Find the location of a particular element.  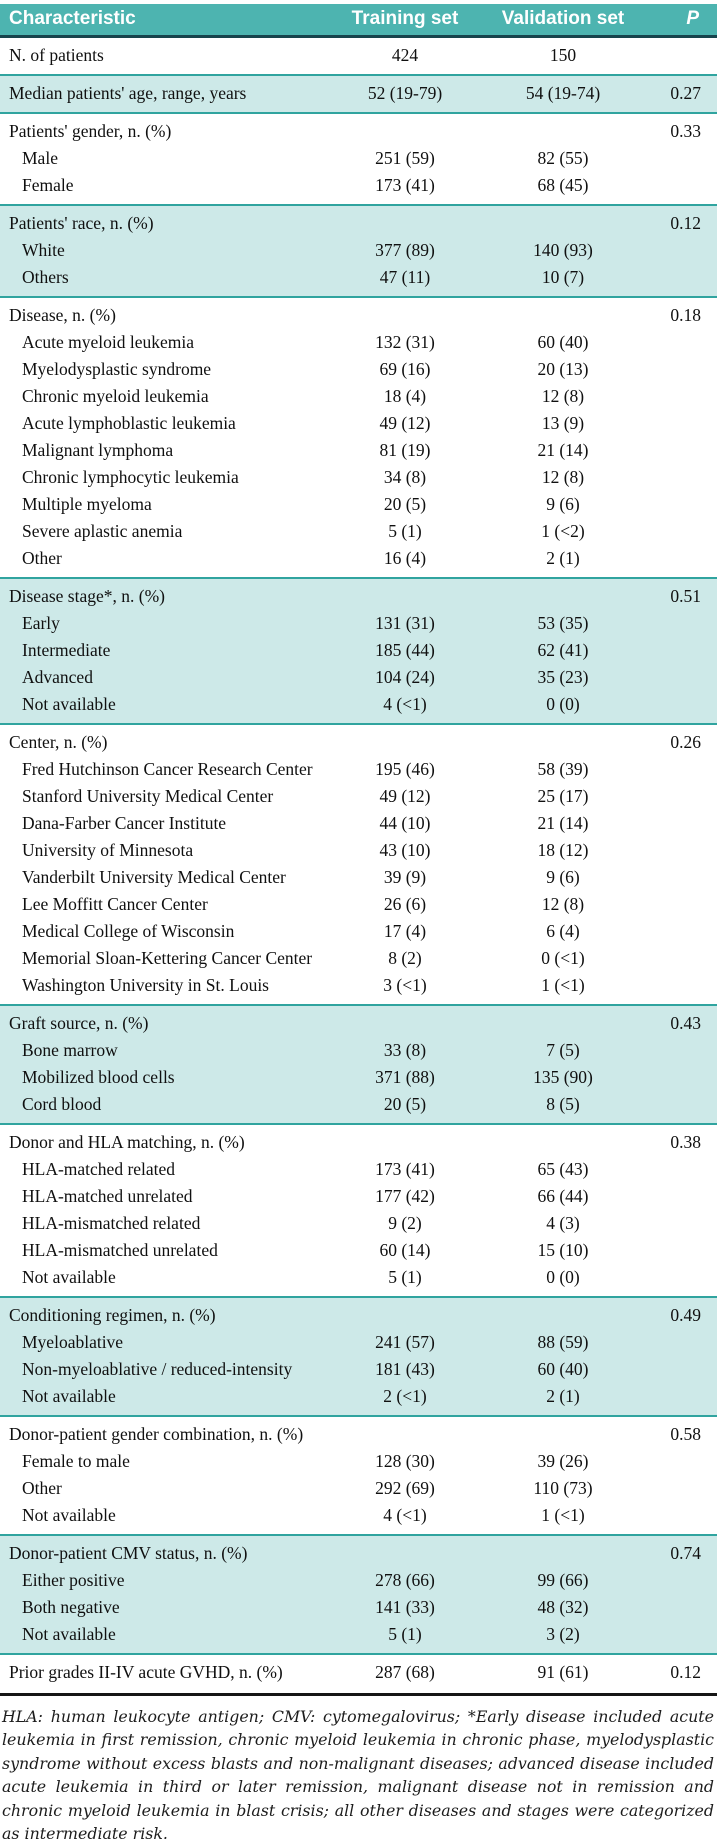

cell-characteristic: Both negative is located at coordinates (71, 1606).